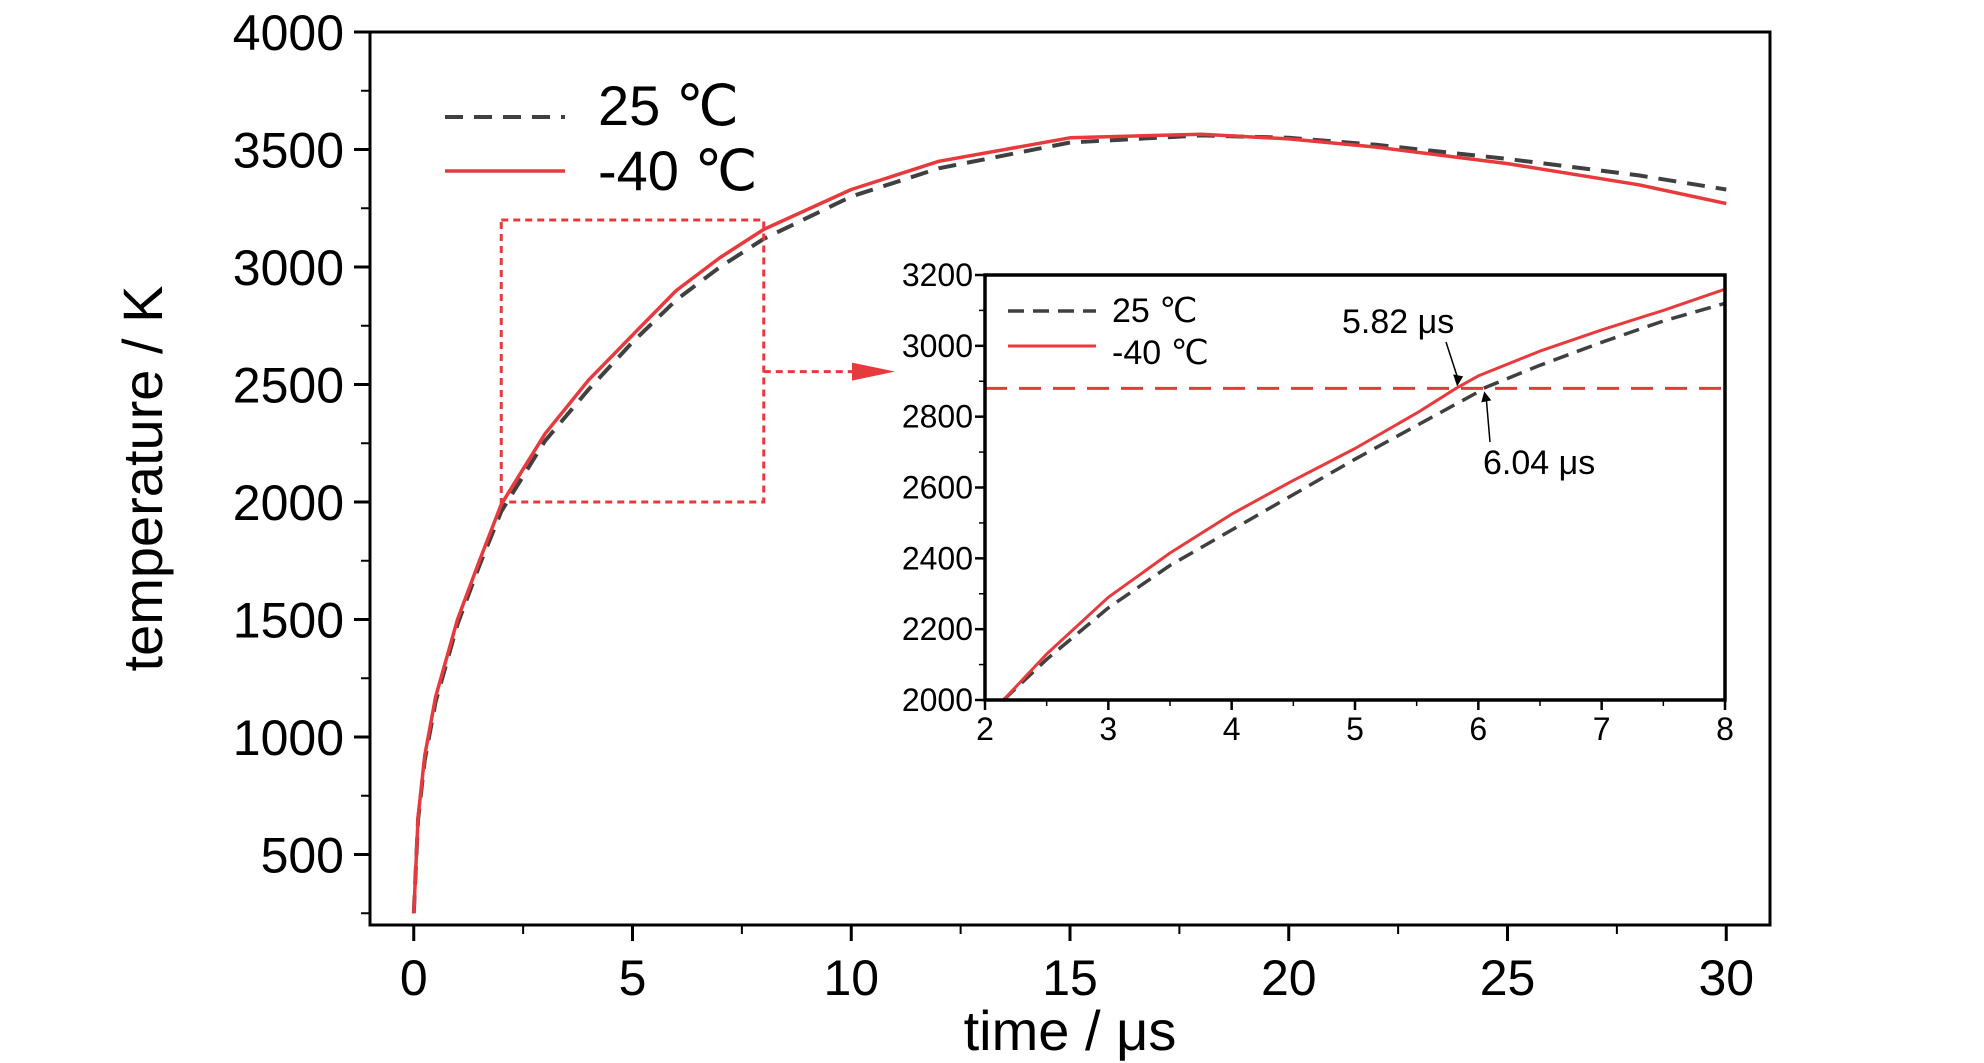 This screenshot has height=1063, width=1984. Describe the element at coordinates (937, 346) in the screenshot. I see `inset-y-tick-label-3000: 3000` at that location.